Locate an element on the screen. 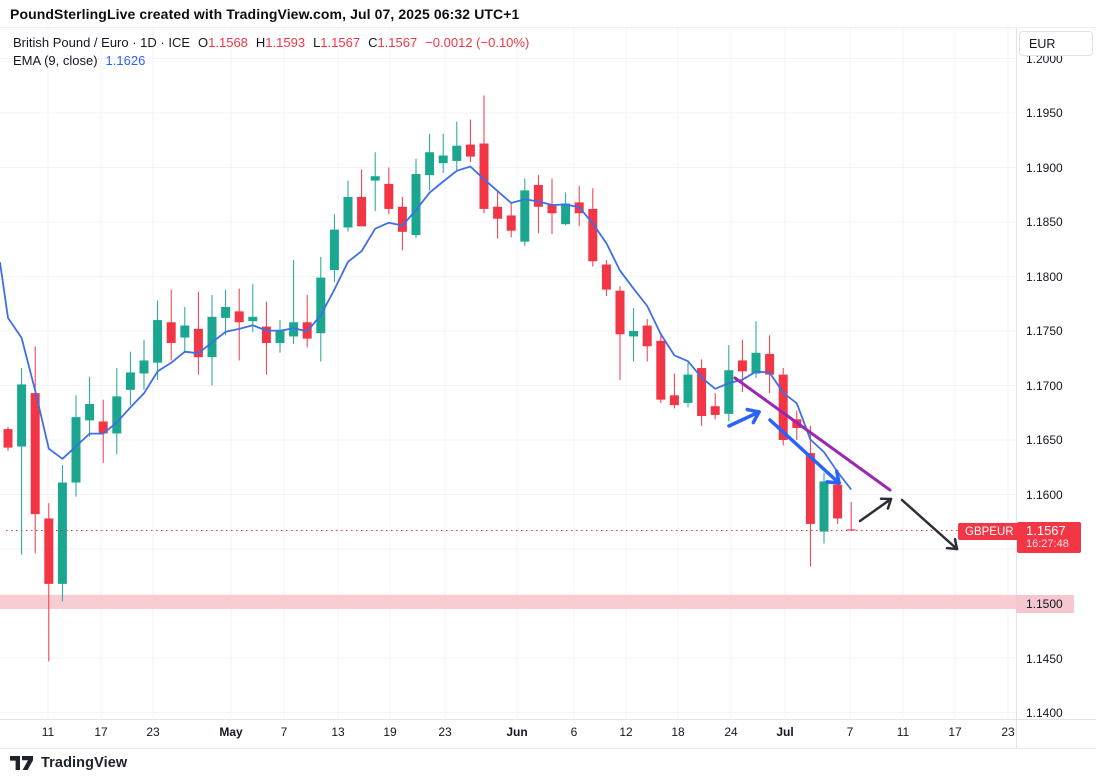 This screenshot has height=783, width=1096. support-band is located at coordinates (508, 601).